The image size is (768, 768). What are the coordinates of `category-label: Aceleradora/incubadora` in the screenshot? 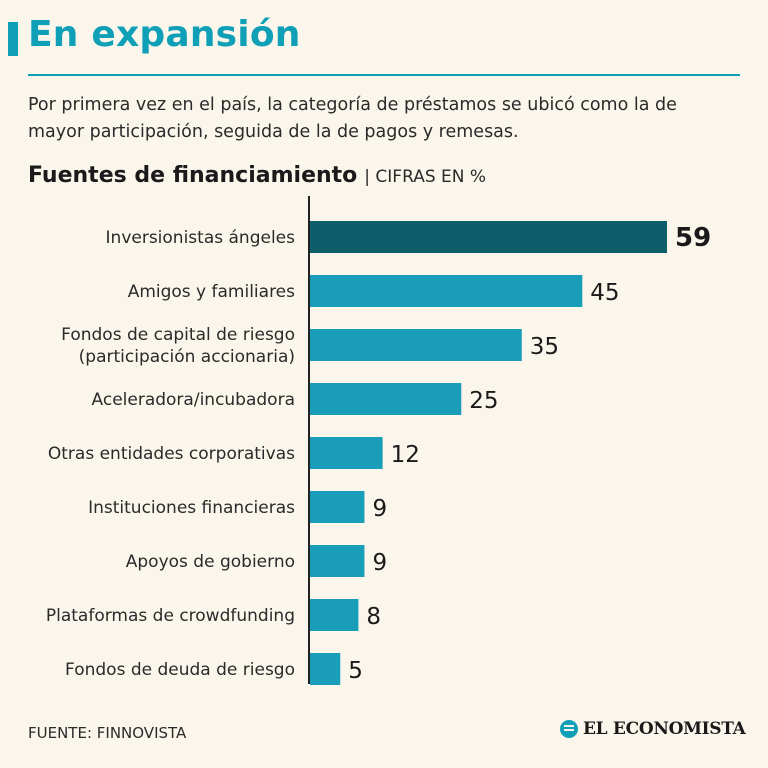 It's located at (193, 400).